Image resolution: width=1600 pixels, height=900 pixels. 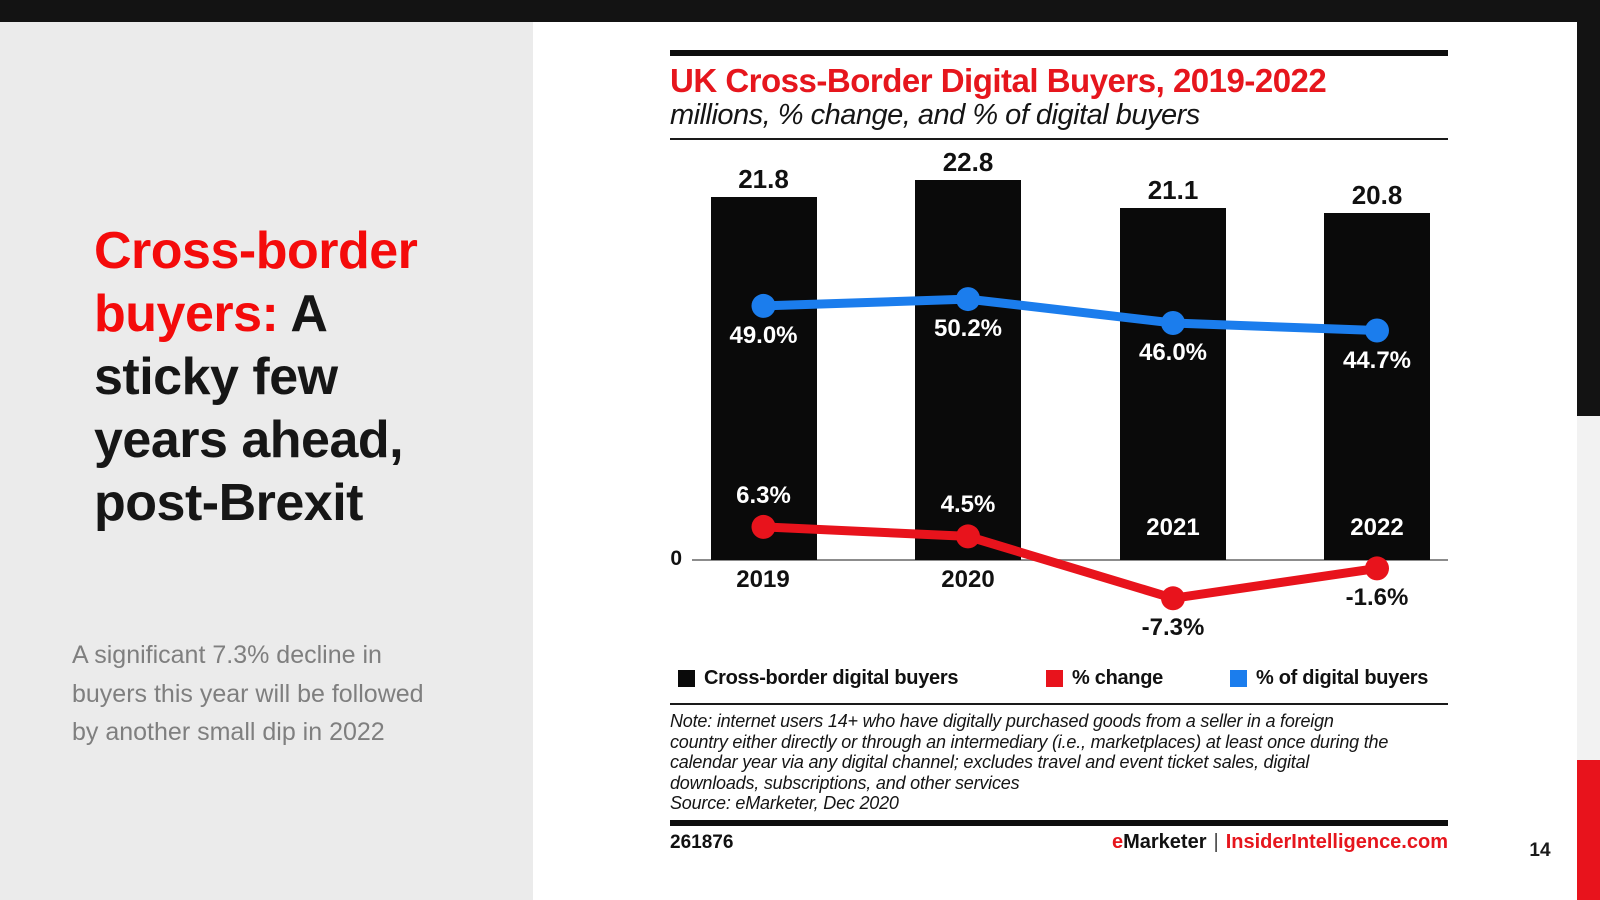 I want to click on category-label-2020: 2020, so click(x=968, y=579).